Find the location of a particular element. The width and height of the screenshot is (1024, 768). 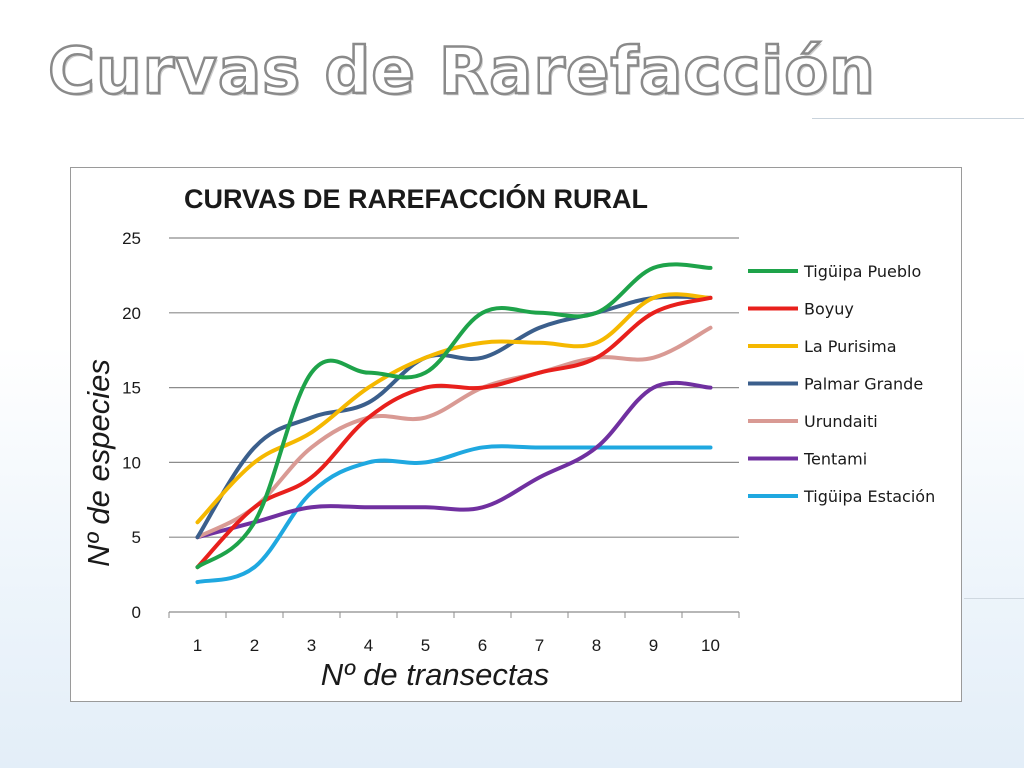

y-tick-label-15: 15 is located at coordinates (131, 388).